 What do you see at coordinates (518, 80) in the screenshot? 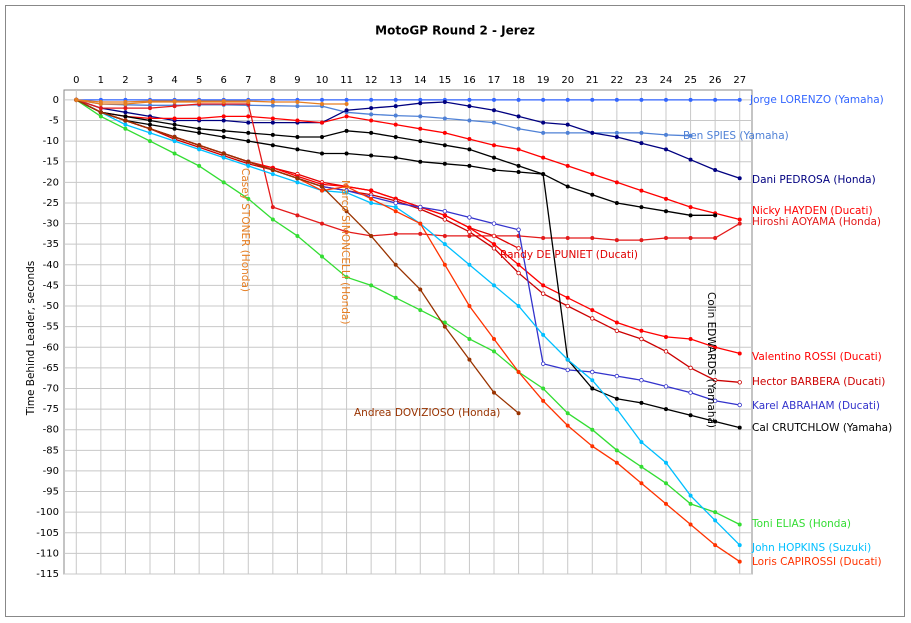
I see `x-tick-label: 18` at bounding box center [518, 80].